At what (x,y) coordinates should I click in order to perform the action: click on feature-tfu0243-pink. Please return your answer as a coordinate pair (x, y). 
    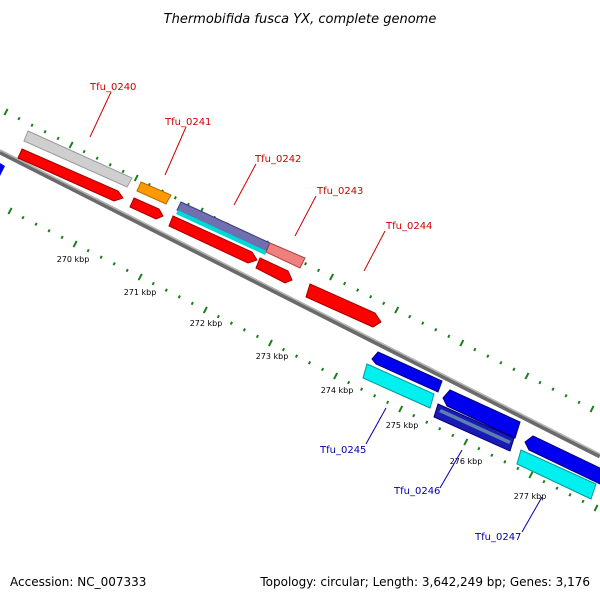
    Looking at the image, I should click on (285, 255).